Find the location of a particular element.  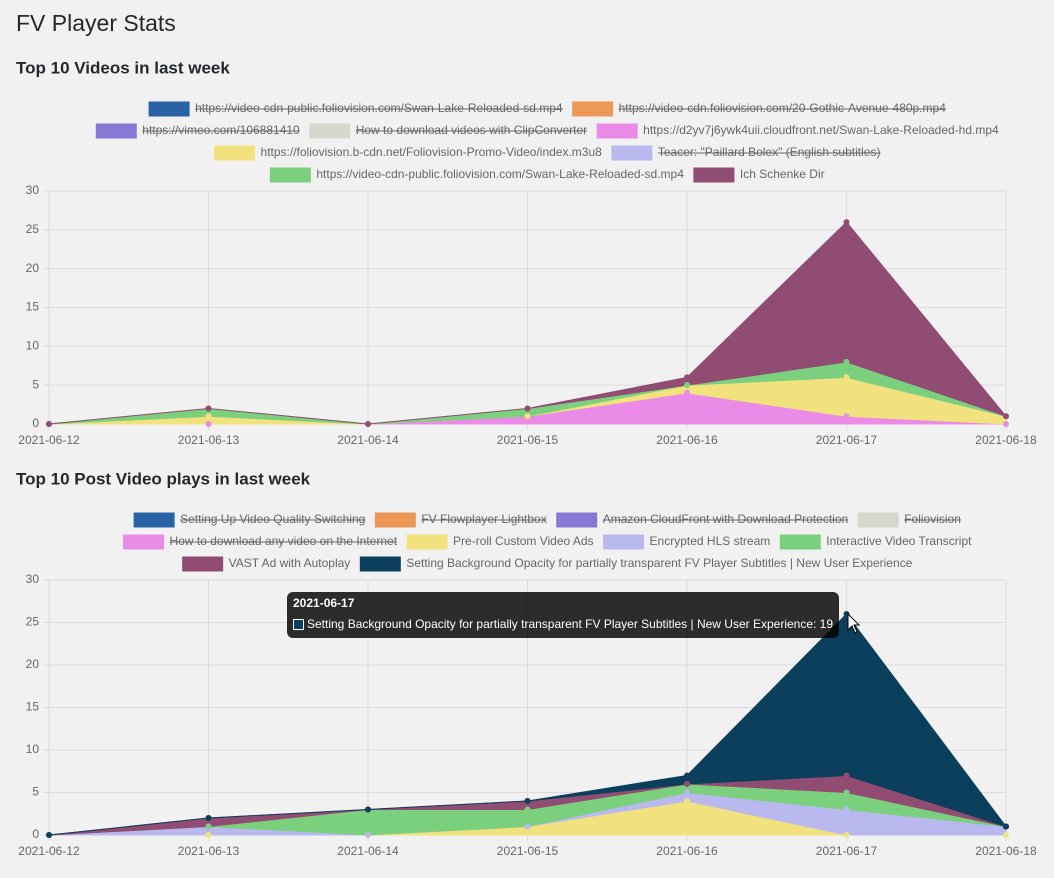

legend-item: Setting Up Video Quality Switching is located at coordinates (249, 520).